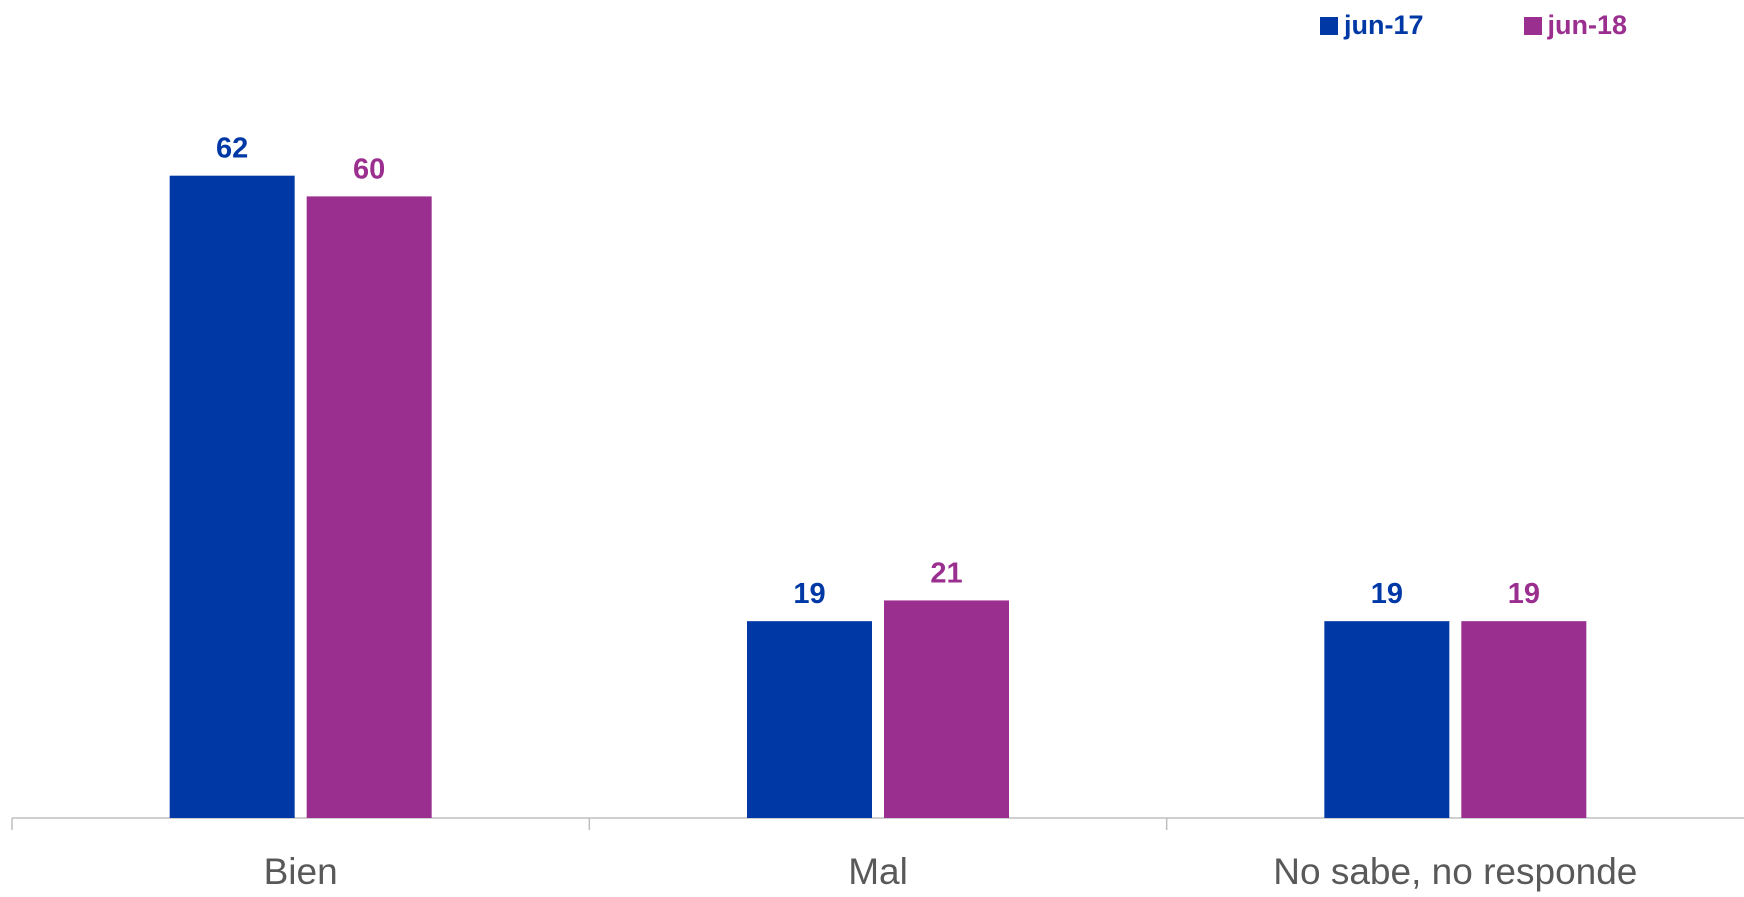 The height and width of the screenshot is (897, 1744). What do you see at coordinates (1384, 25) in the screenshot?
I see `legend-label-jun-17: jun-17` at bounding box center [1384, 25].